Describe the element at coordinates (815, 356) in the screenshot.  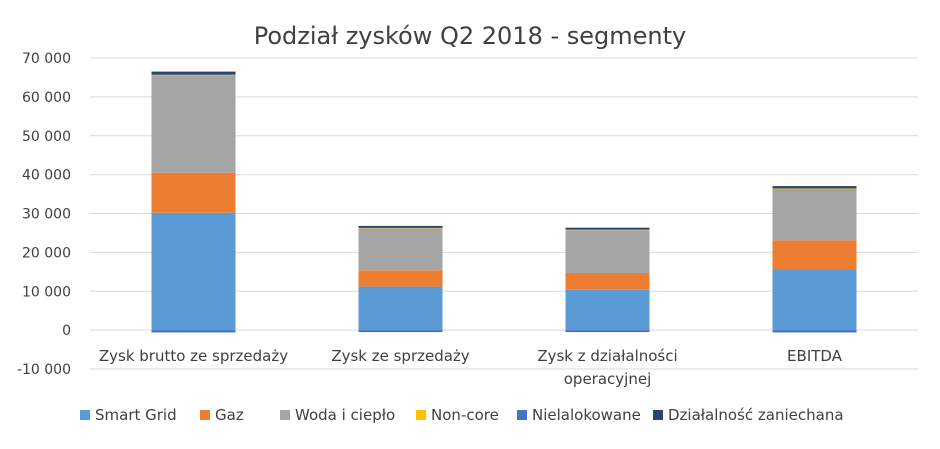
I see `x-tick-label: EBITDA` at that location.